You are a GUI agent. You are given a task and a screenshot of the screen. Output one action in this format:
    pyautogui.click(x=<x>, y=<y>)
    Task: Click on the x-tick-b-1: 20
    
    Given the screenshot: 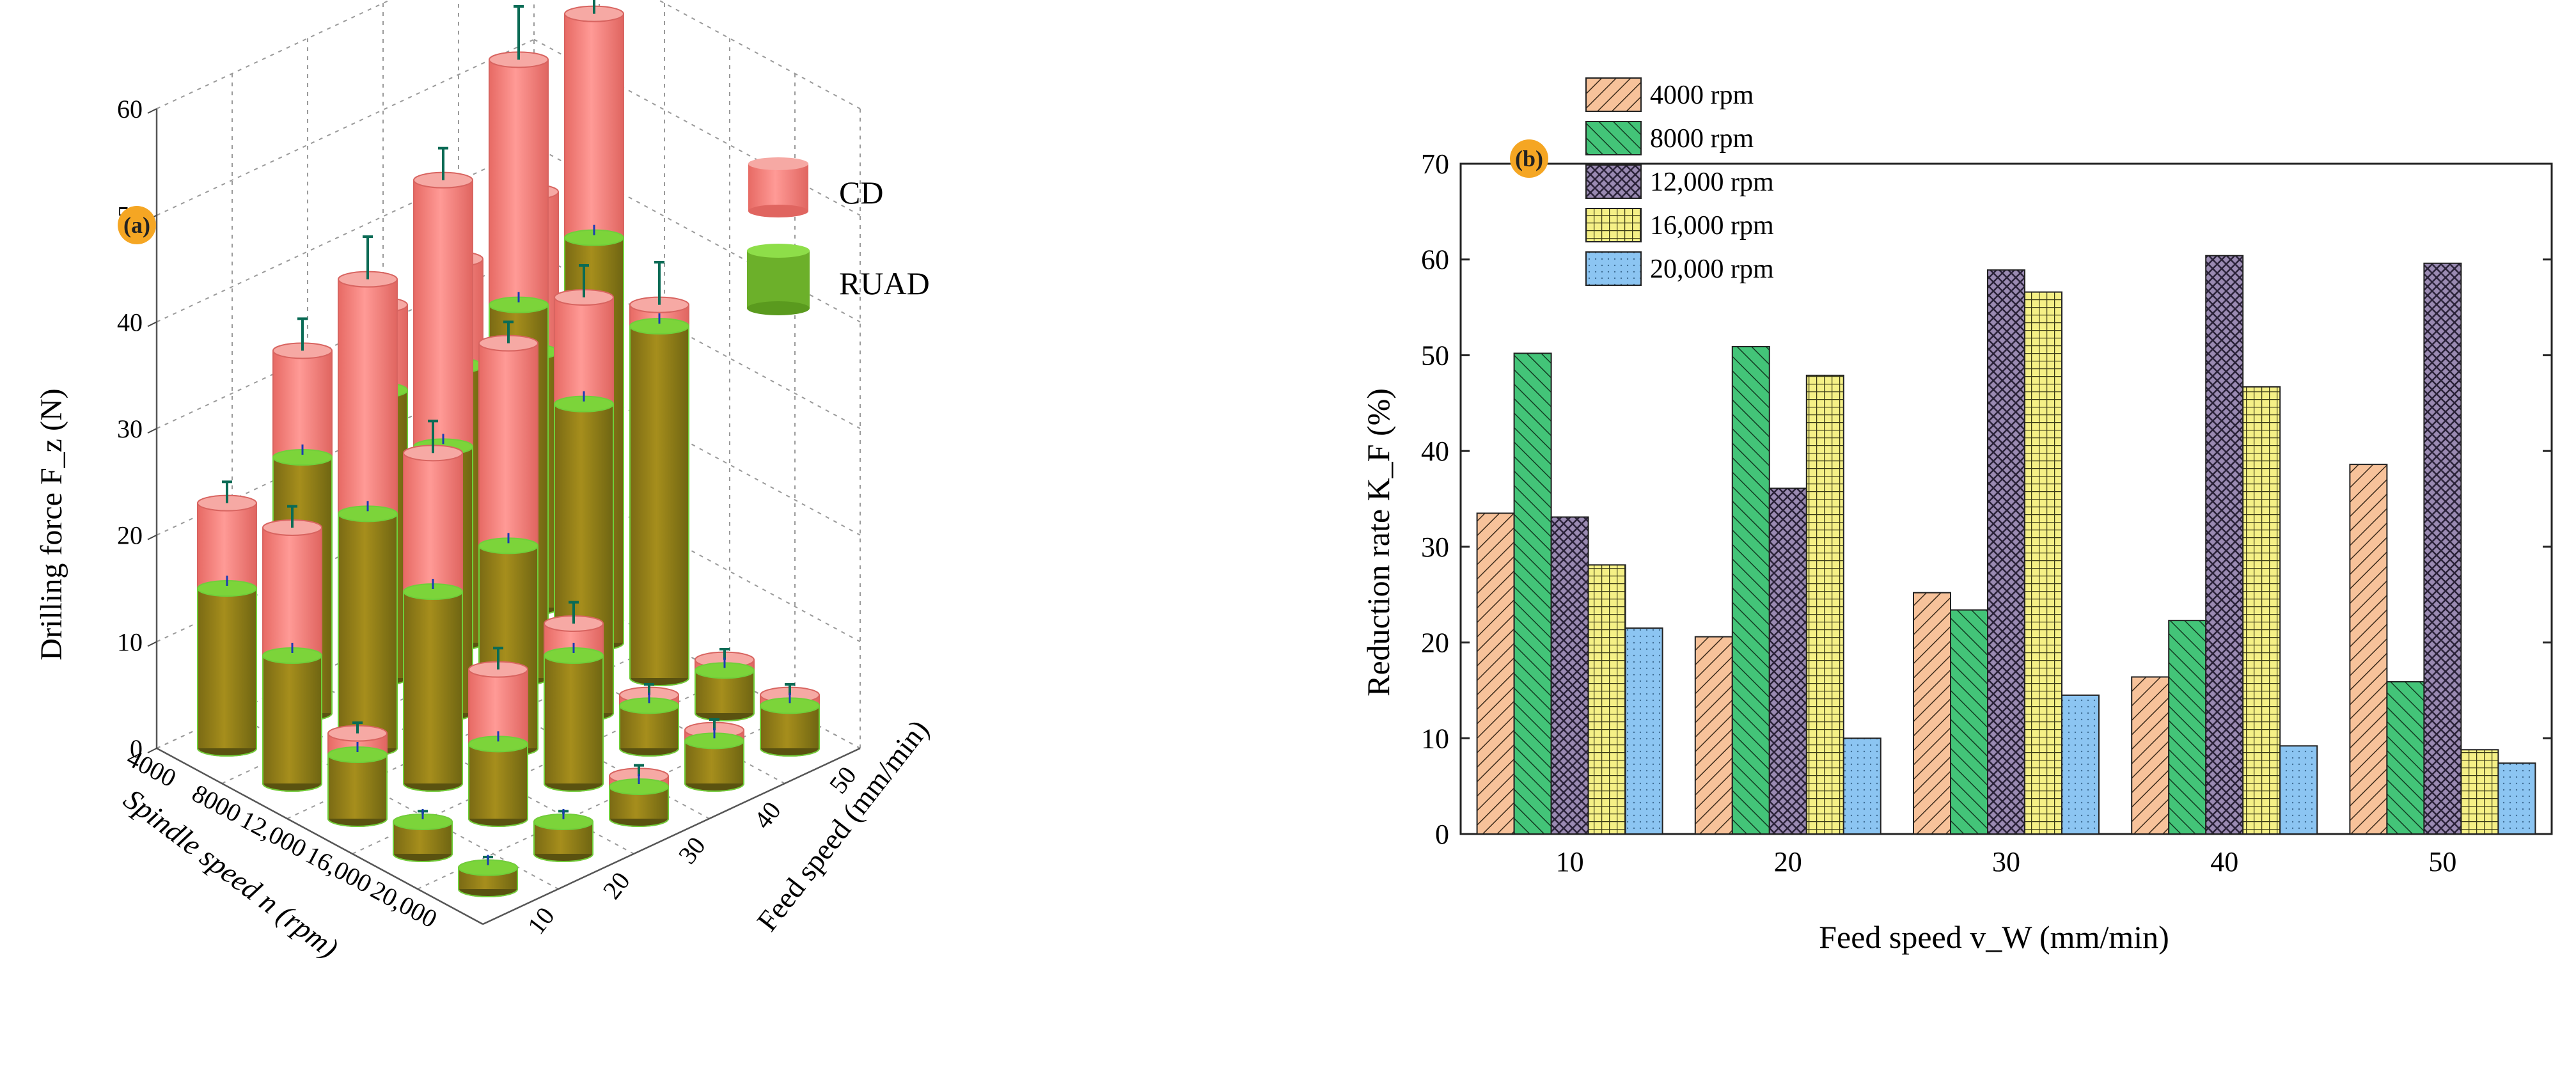 What is the action you would take?
    pyautogui.click(x=1788, y=862)
    